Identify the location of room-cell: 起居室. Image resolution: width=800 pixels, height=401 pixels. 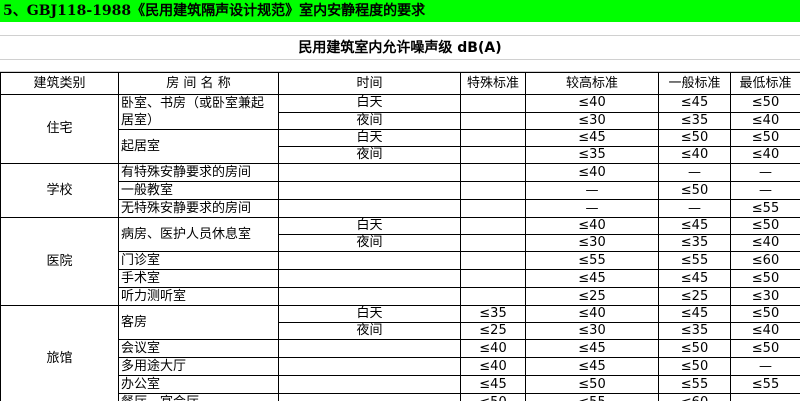
(198, 146).